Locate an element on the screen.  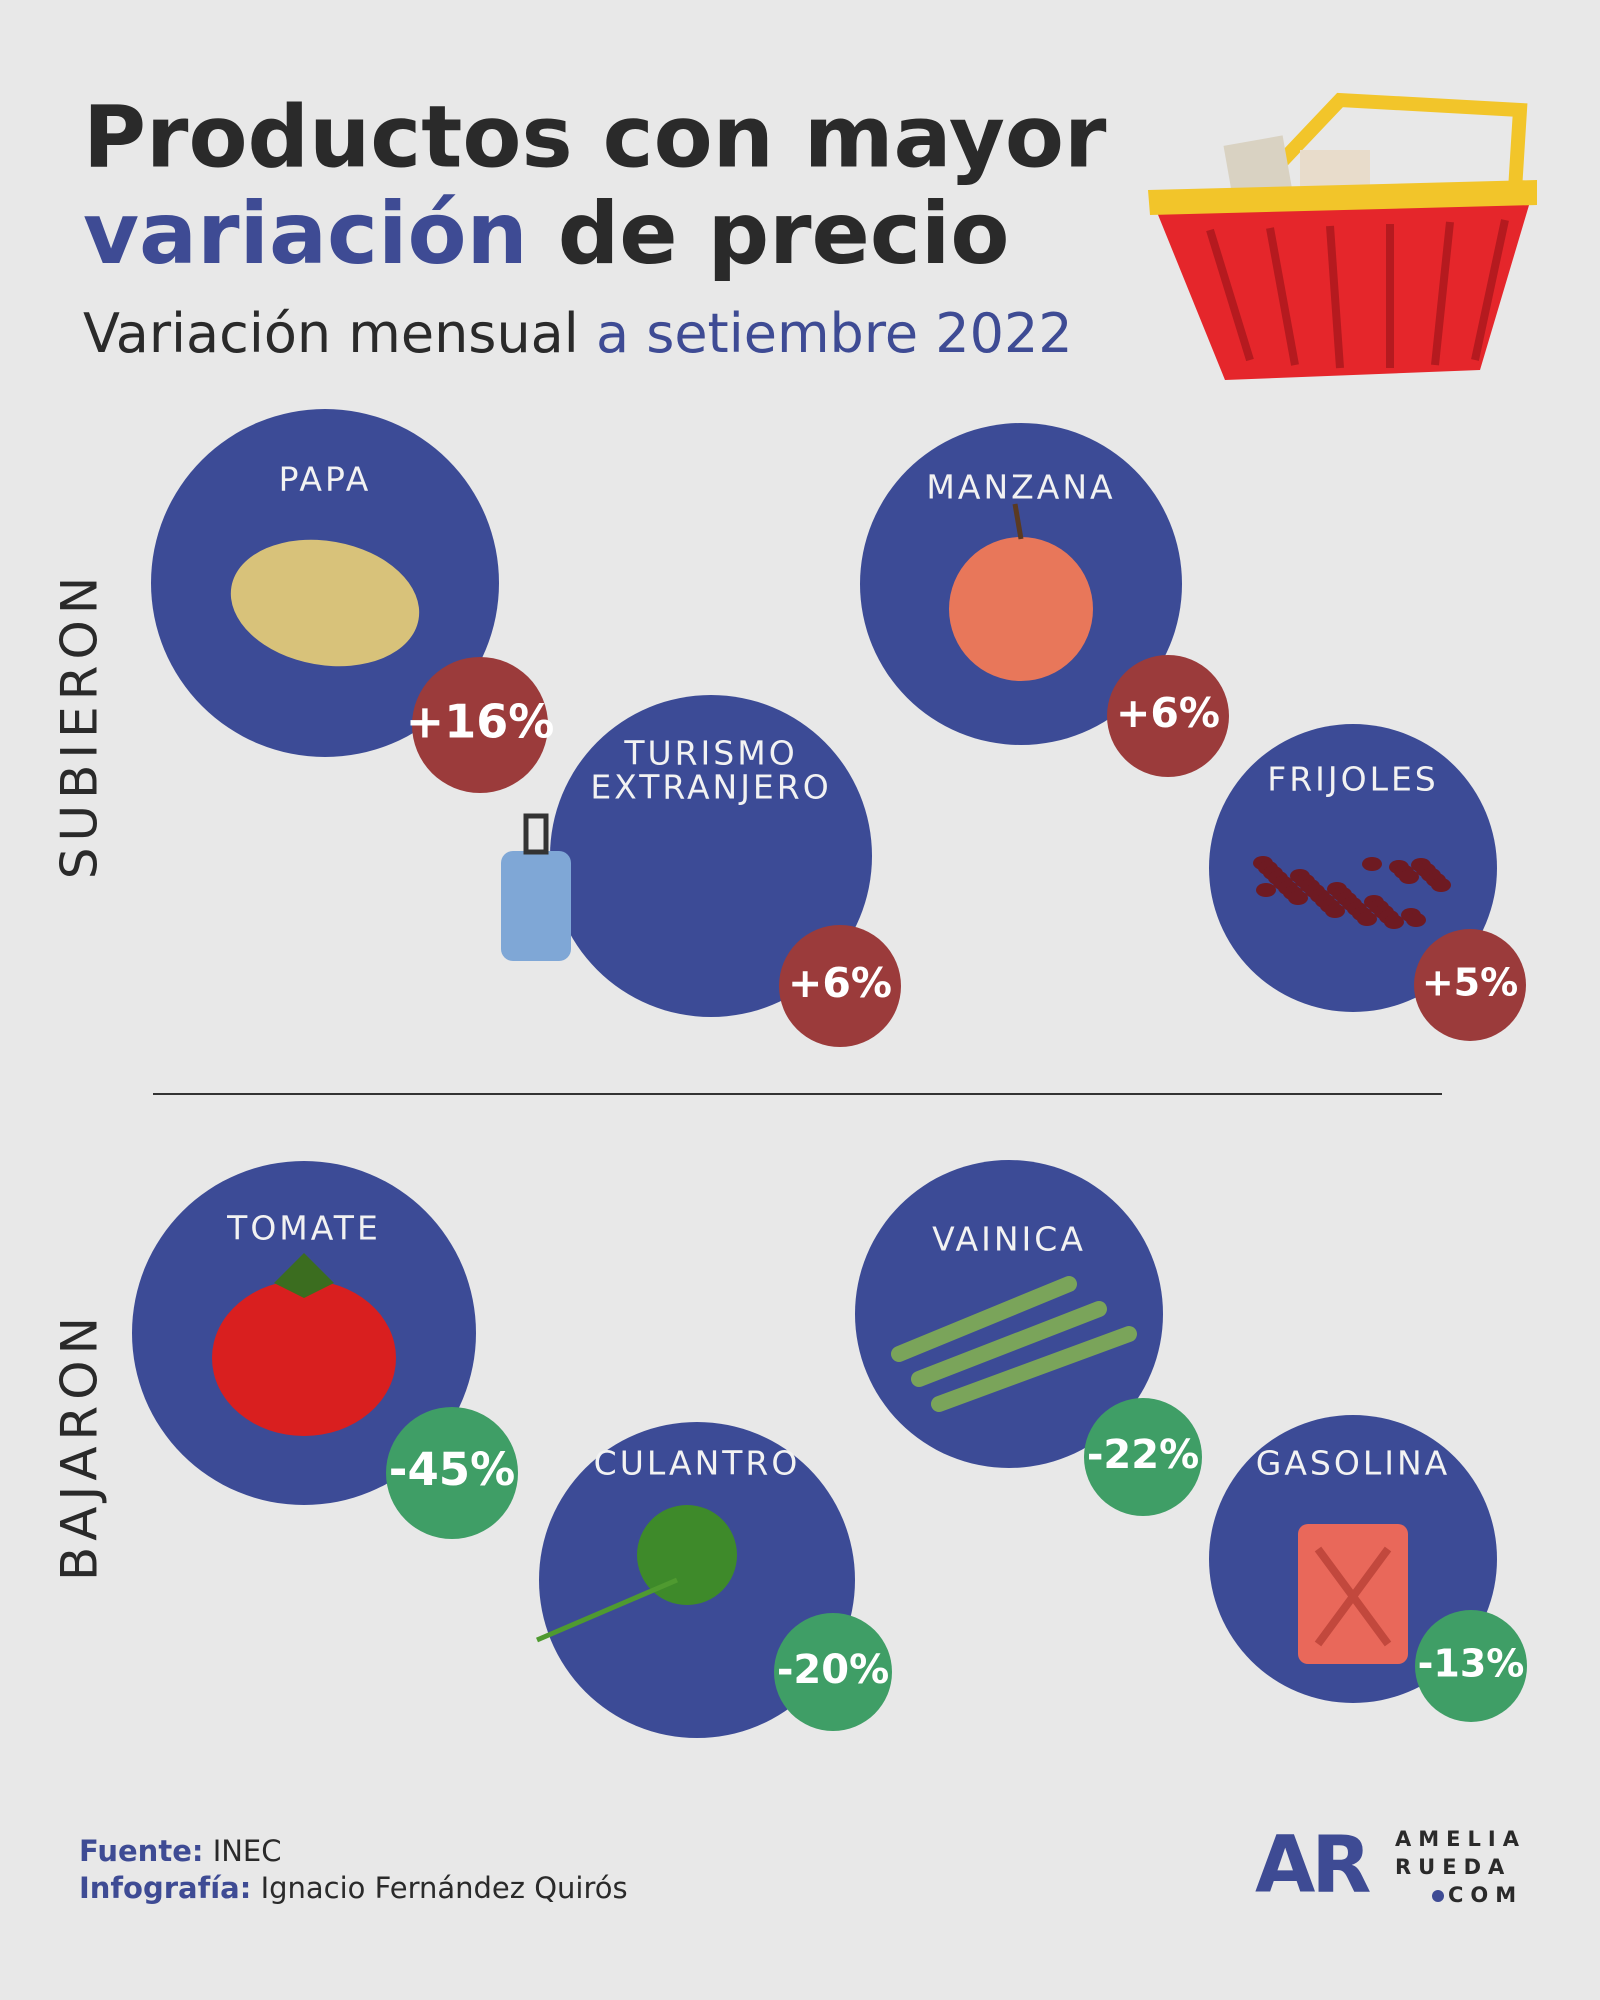
subtitle-plain: Variación mensual is located at coordinates (331, 333).